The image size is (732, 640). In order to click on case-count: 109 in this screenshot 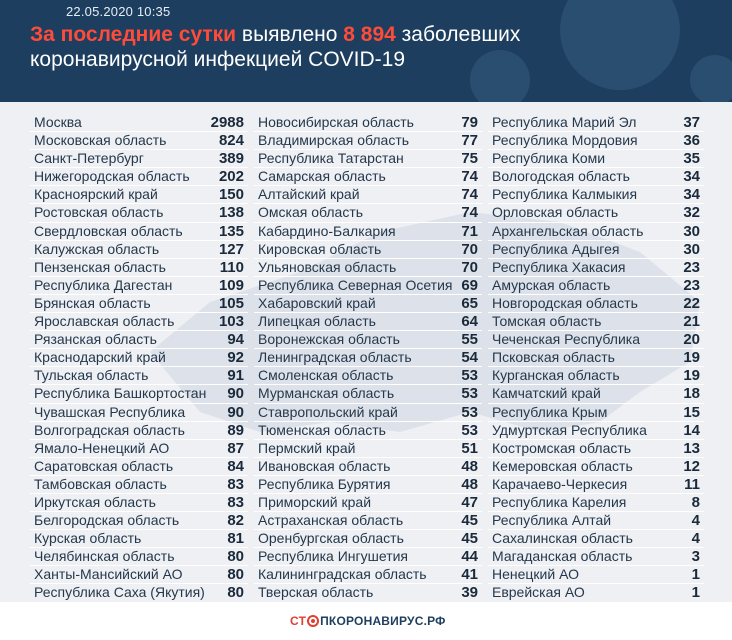, I will do `click(231, 285)`.